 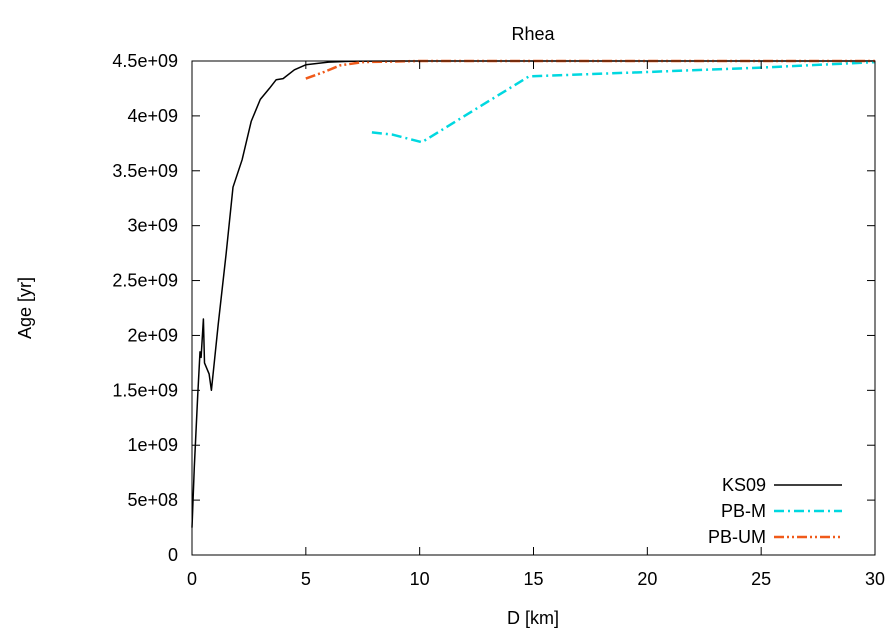 I want to click on x-tick-label: 30, so click(x=875, y=579).